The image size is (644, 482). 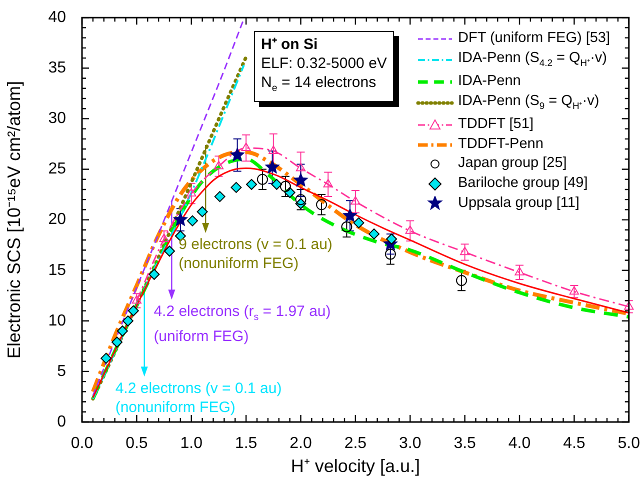 I want to click on x-tick-label: 0.0, so click(x=82, y=443).